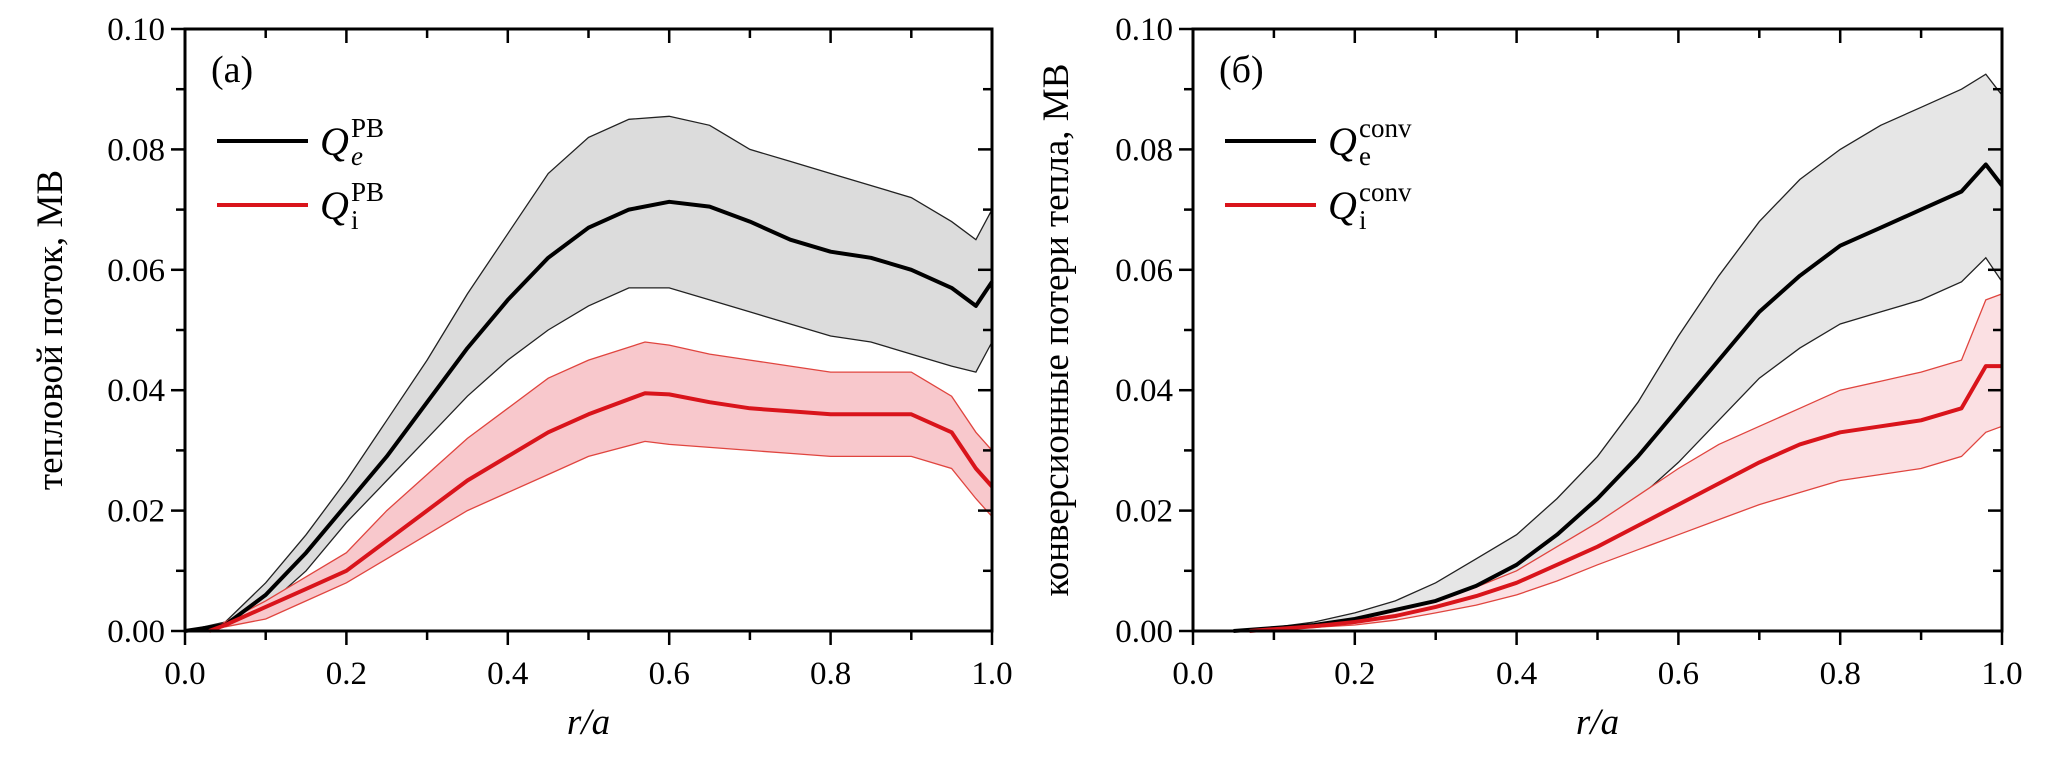 The width and height of the screenshot is (2067, 758). I want to click on y-axis-label: конверсионные потери тепла, МВ, so click(1056, 330).